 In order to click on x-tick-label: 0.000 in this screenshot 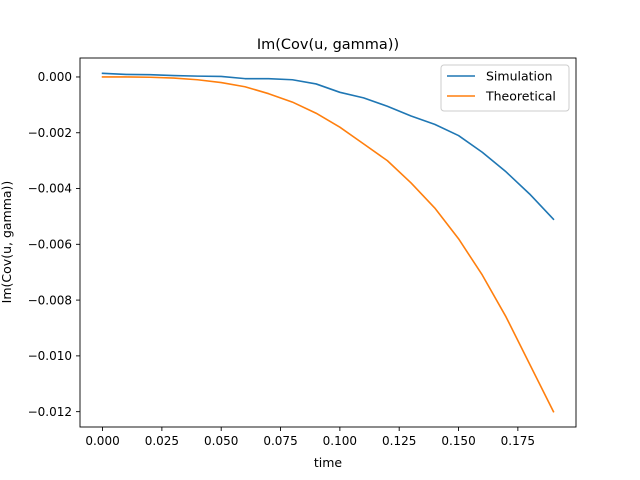, I will do `click(102, 441)`.